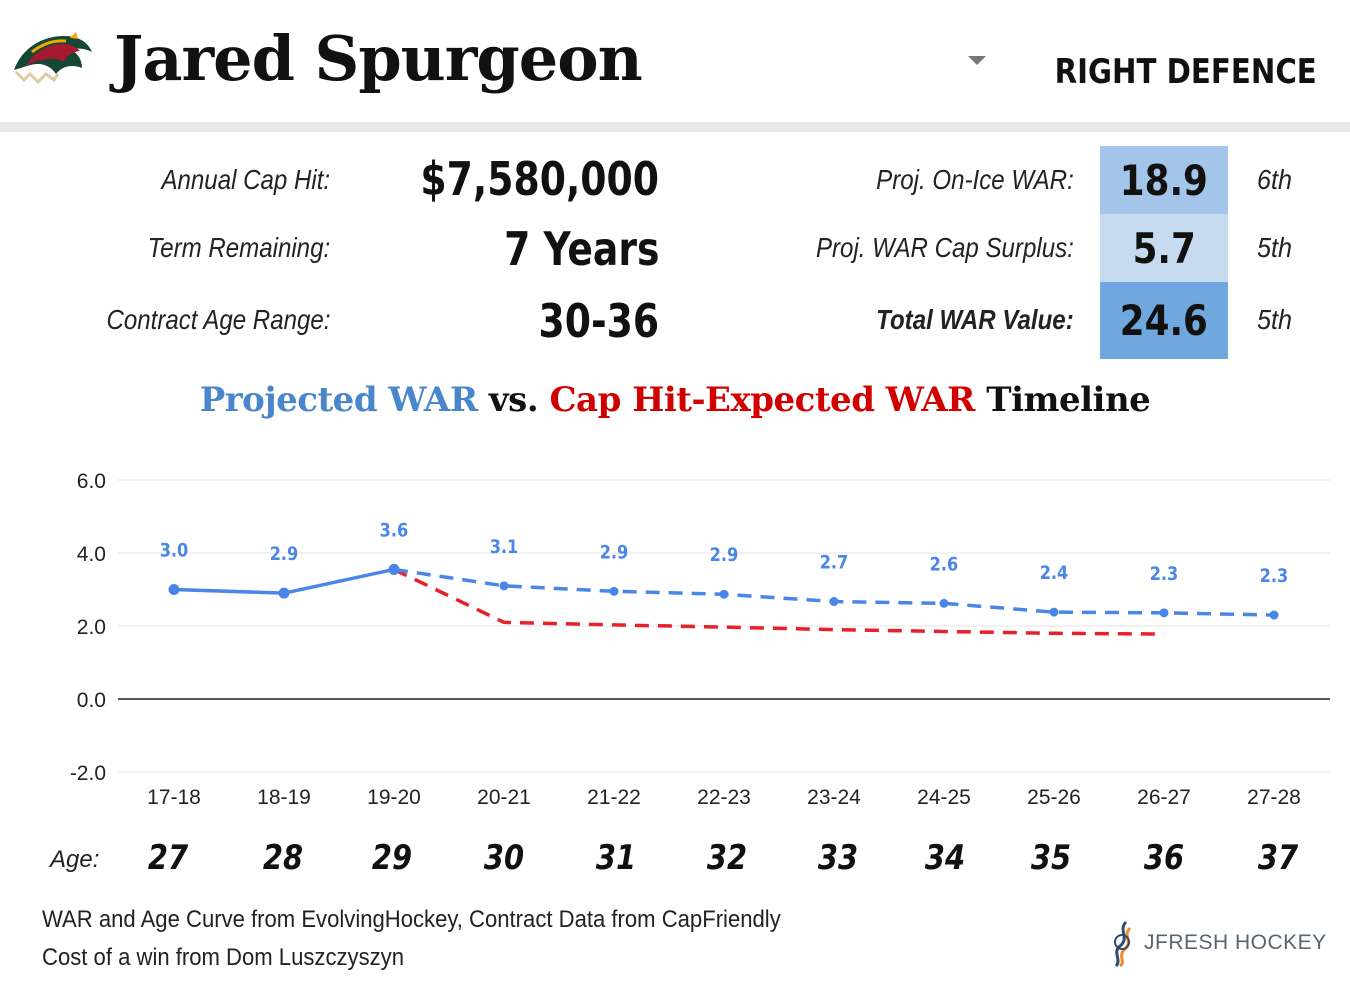 The height and width of the screenshot is (1002, 1350). I want to click on y-tick-label: 4.0, so click(91, 554).